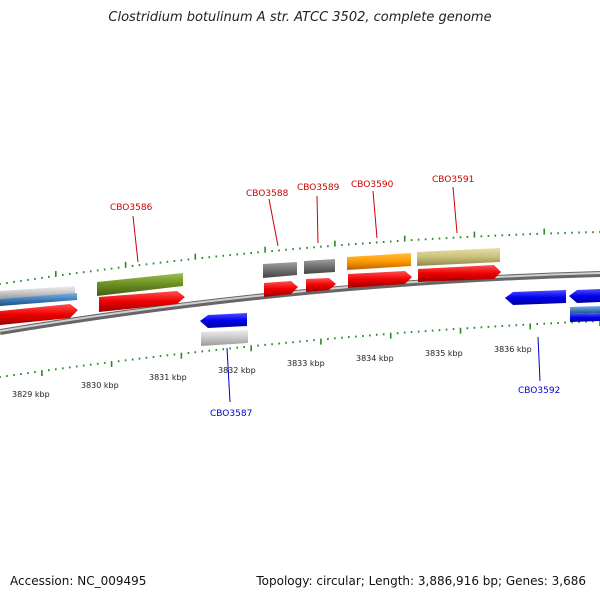 This screenshot has height=600, width=600. What do you see at coordinates (513, 349) in the screenshot?
I see `kbp-label: 3836 kbp` at bounding box center [513, 349].